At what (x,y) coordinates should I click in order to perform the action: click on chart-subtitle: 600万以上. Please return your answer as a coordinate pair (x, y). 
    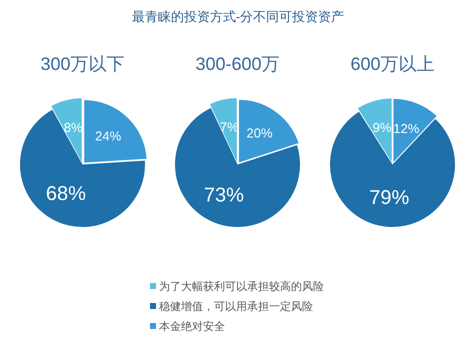
    Looking at the image, I should click on (392, 64).